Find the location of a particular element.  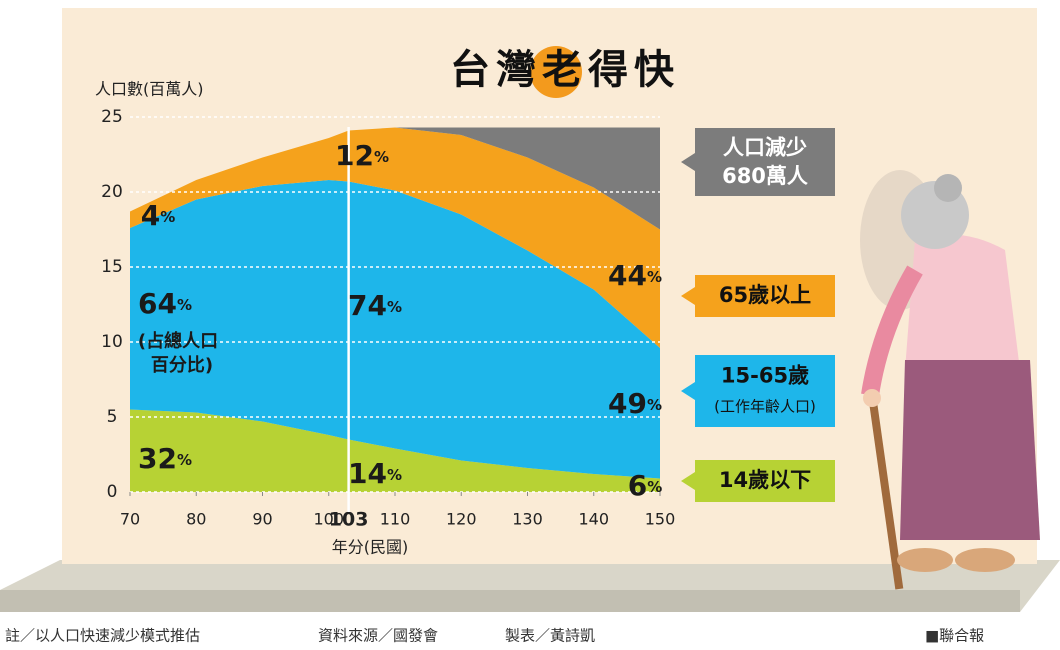

footer-source: 資料來源／國發會 is located at coordinates (378, 636).